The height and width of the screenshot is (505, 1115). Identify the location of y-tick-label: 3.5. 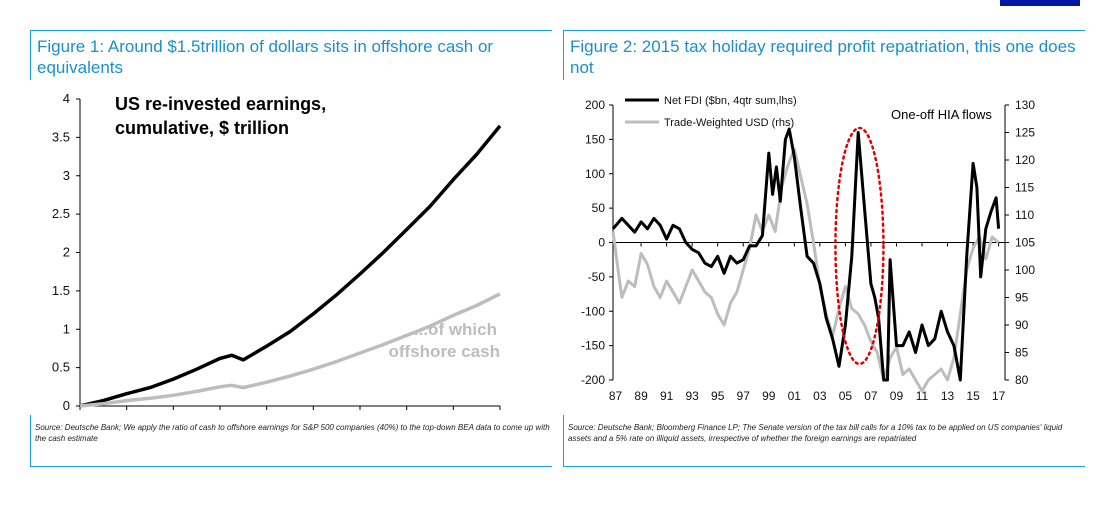
(61, 136).